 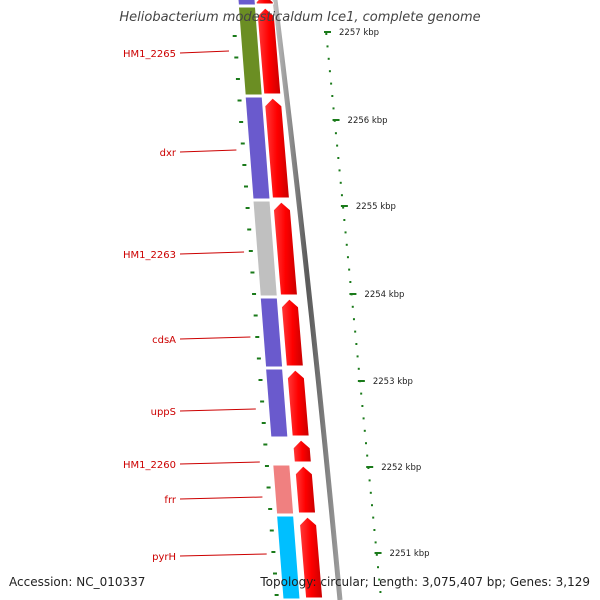 What do you see at coordinates (164, 340) in the screenshot?
I see `gene-label-cdsA: cdsA` at bounding box center [164, 340].